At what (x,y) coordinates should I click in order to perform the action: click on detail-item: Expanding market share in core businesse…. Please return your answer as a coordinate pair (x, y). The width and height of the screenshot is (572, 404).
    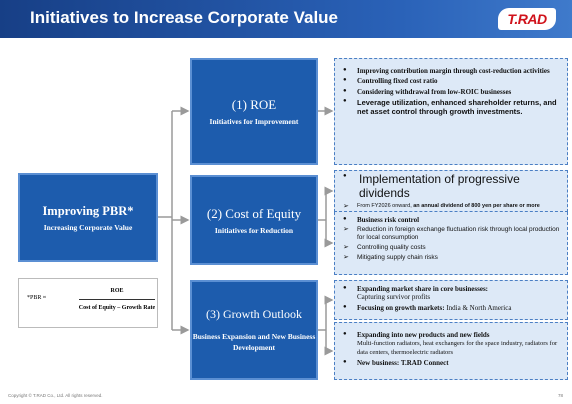
    Looking at the image, I should click on (452, 293).